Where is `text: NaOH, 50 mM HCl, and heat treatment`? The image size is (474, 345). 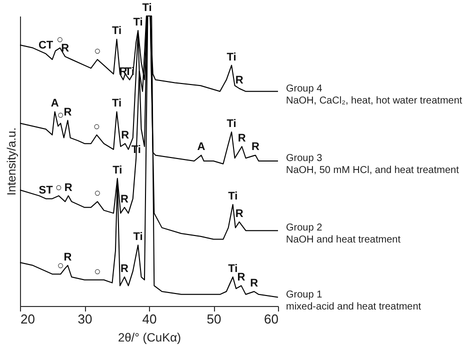
text: NaOH, 50 mM HCl, and heat treatment is located at coordinates (373, 170).